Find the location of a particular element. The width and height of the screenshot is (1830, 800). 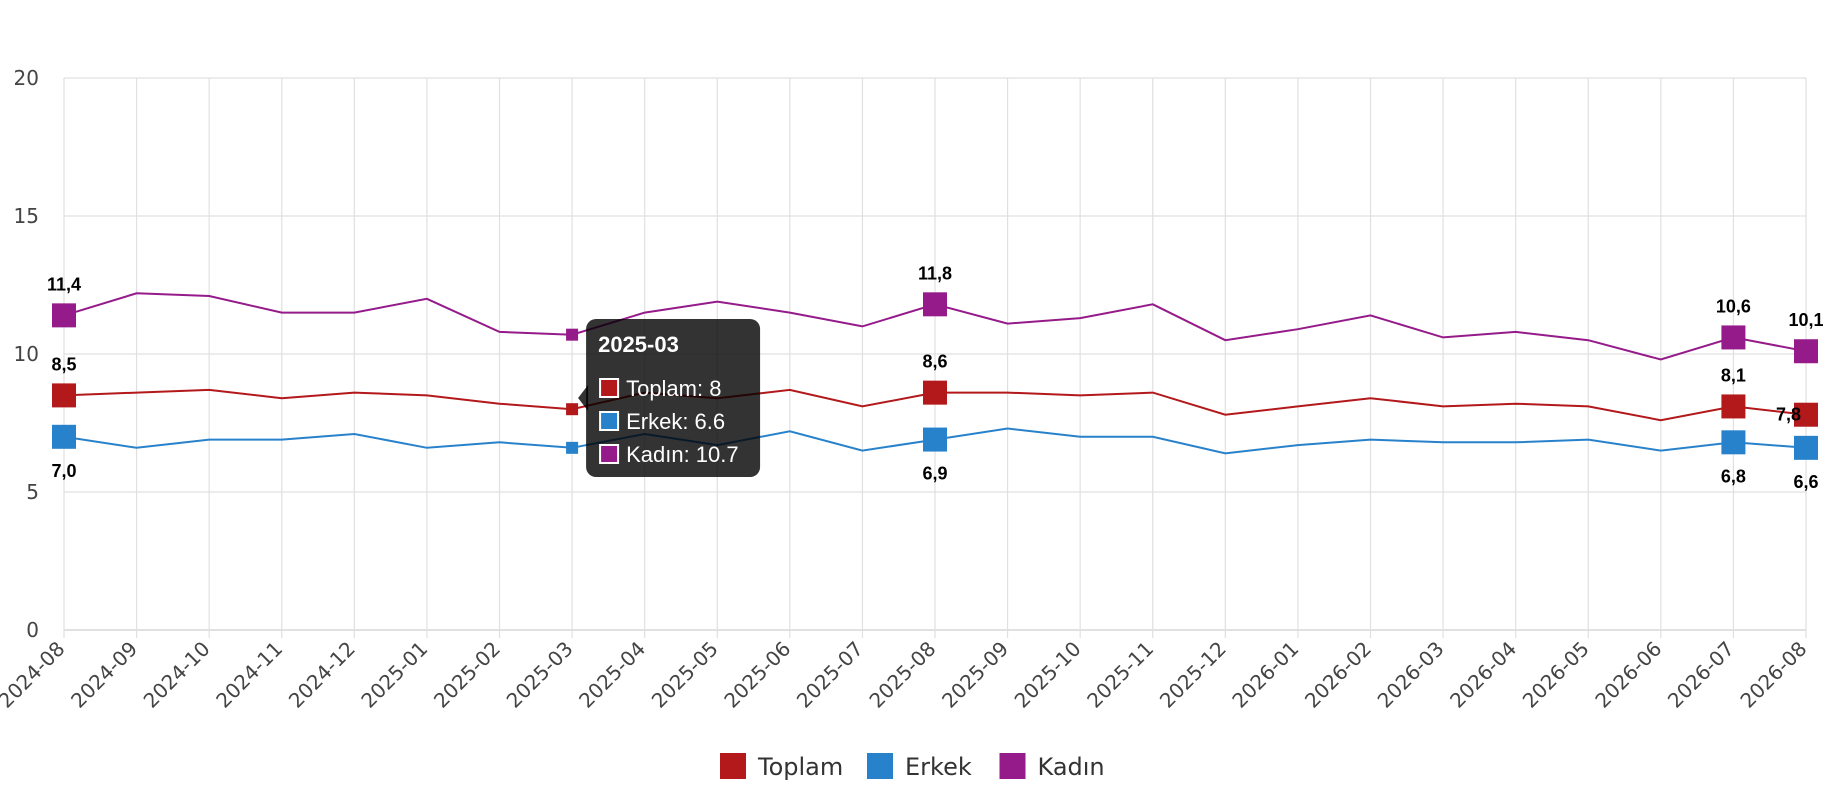

tooltip-line: Erkek: 6.6 is located at coordinates (675, 421).